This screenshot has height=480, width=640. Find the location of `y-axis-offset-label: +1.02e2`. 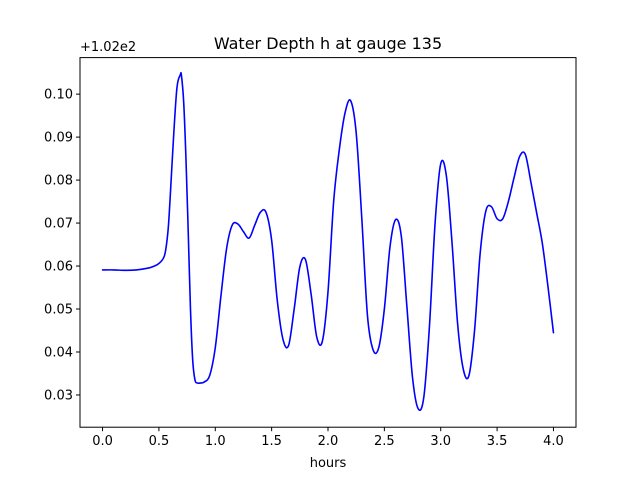

y-axis-offset-label: +1.02e2 is located at coordinates (108, 47).